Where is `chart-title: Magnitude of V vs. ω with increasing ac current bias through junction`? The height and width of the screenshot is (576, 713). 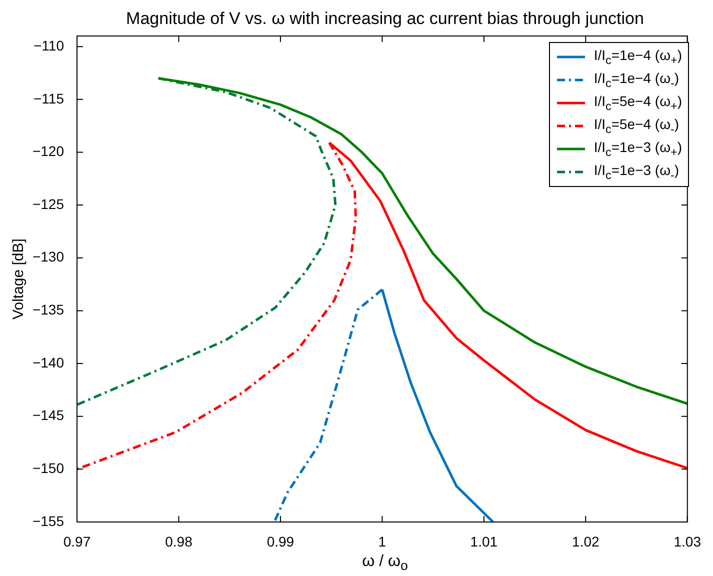
chart-title: Magnitude of V vs. ω with increasing ac current bias through junction is located at coordinates (385, 19).